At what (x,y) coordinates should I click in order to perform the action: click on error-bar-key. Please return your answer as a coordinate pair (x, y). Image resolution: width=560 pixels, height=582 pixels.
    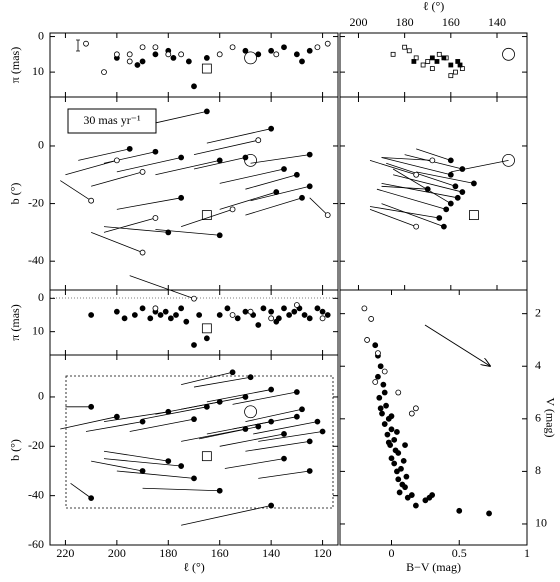
    Looking at the image, I should click on (78, 45).